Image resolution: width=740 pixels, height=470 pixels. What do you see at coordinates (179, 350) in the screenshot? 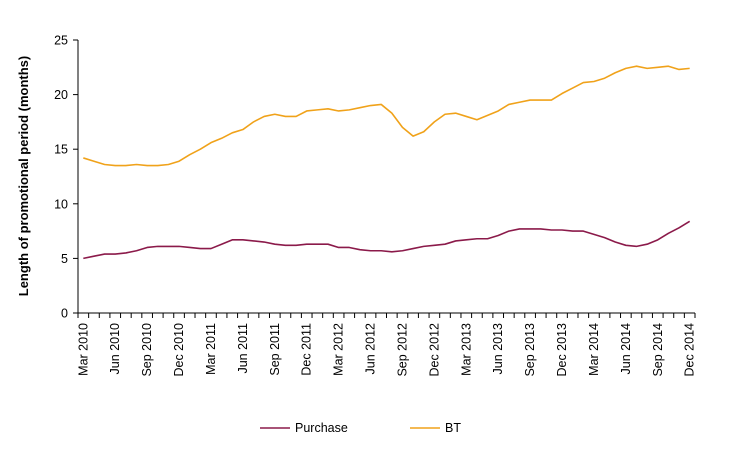
I see `x-tick-label: Dec 2010` at bounding box center [179, 350].